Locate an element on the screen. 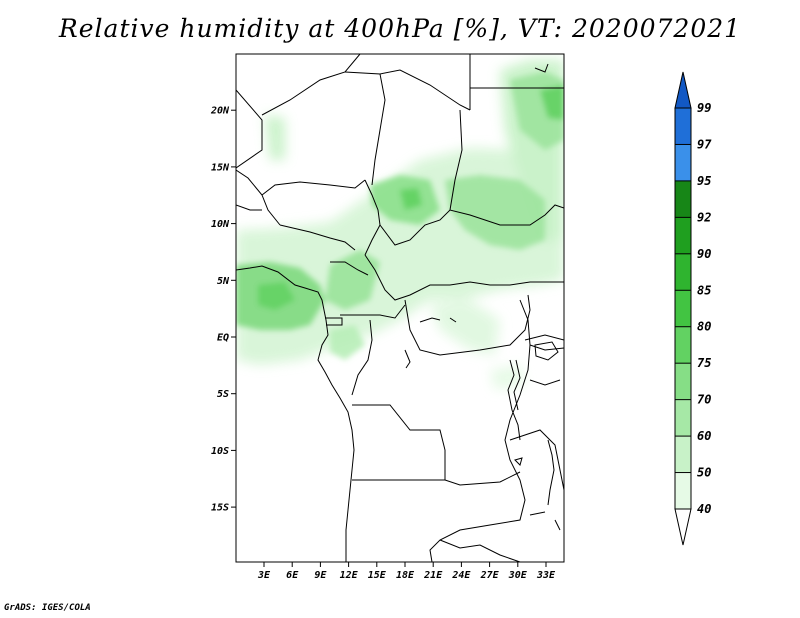 This screenshot has width=800, height=618. footer-credit: GrADS: IGES/COLA is located at coordinates (47, 608).